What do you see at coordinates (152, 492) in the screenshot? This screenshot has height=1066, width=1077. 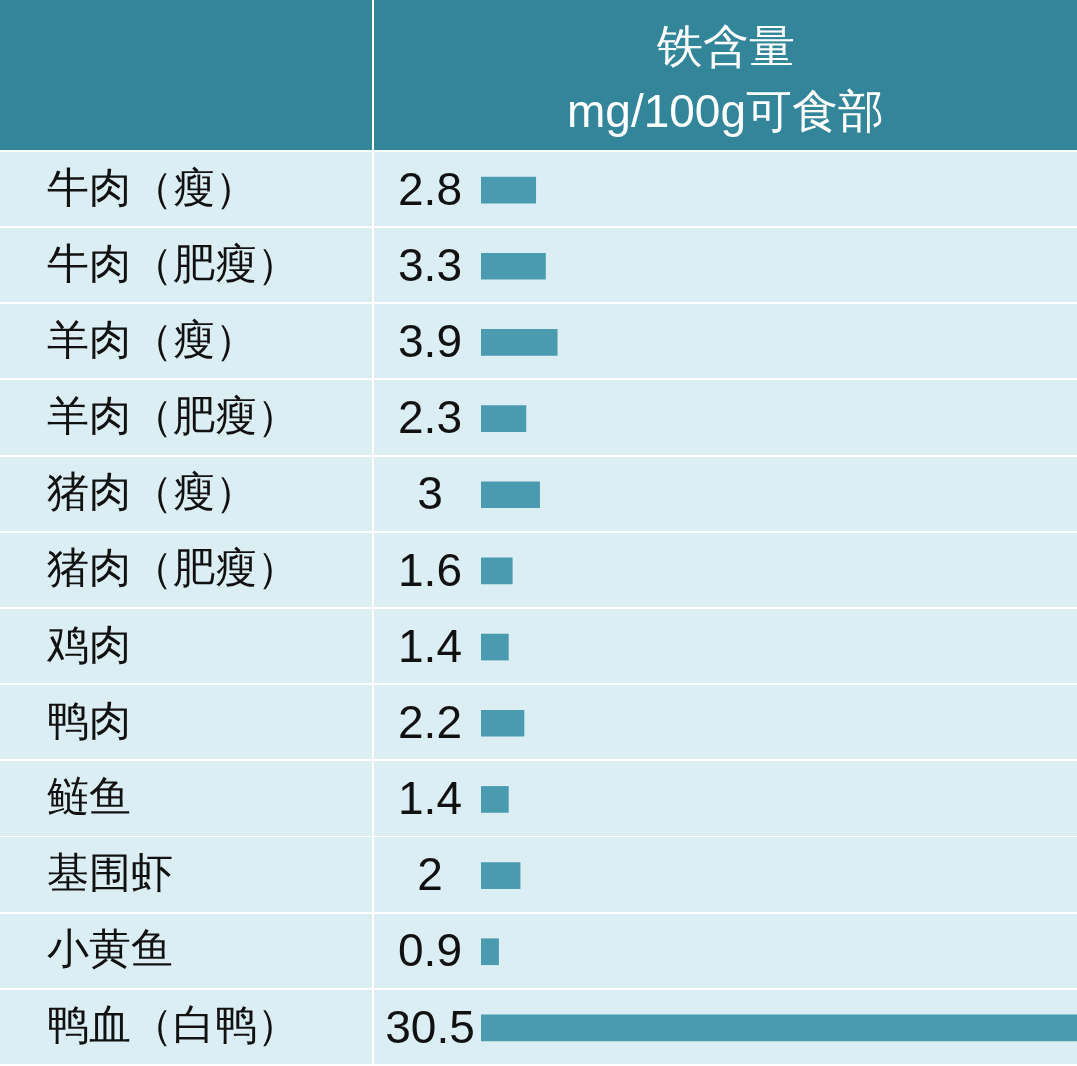 I see `y-tick-label: 猪肉（瘦）` at bounding box center [152, 492].